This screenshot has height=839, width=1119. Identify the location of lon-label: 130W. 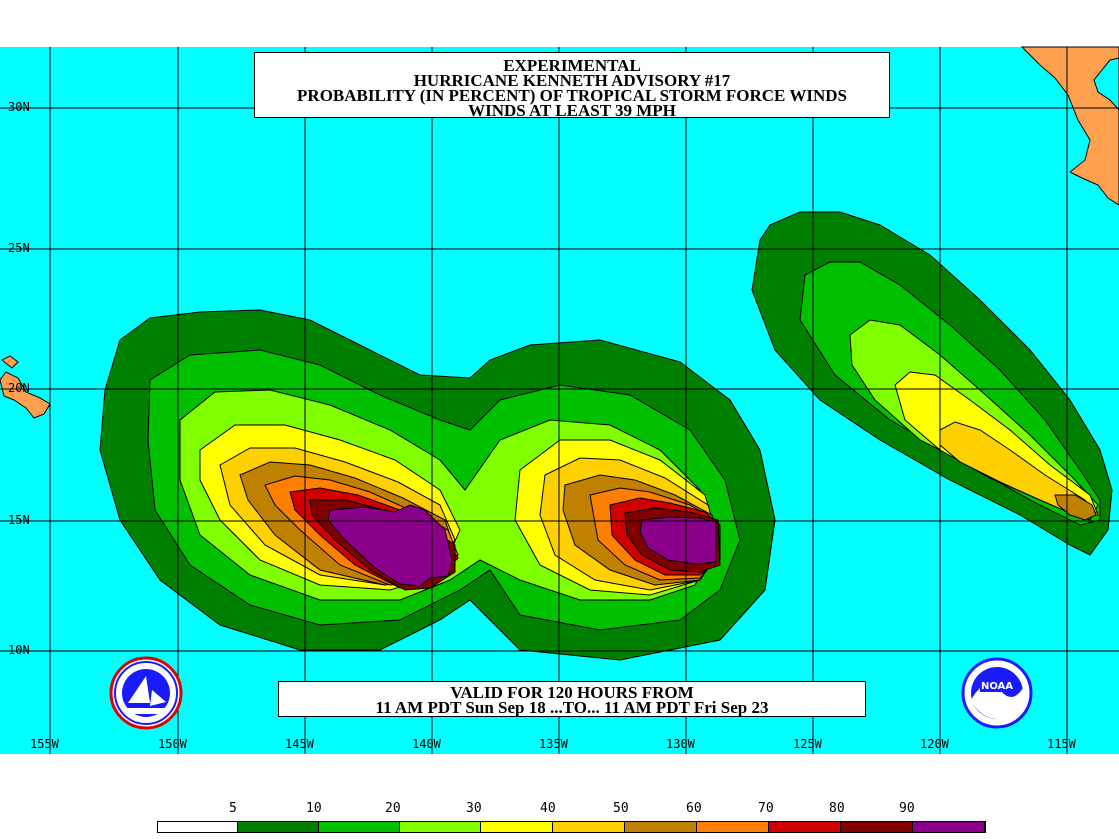
(680, 744).